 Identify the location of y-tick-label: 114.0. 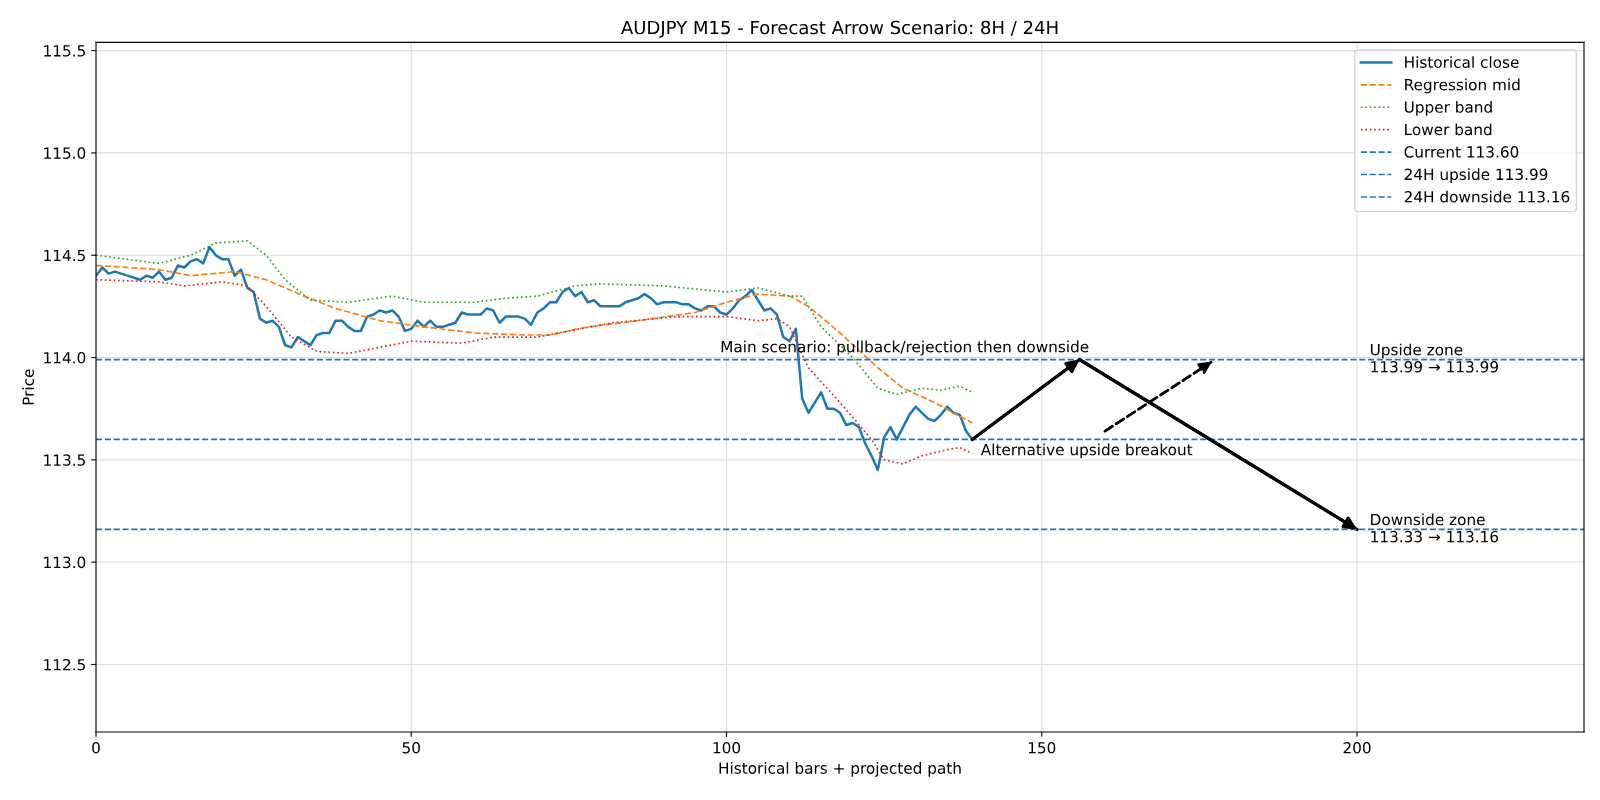
(65, 357).